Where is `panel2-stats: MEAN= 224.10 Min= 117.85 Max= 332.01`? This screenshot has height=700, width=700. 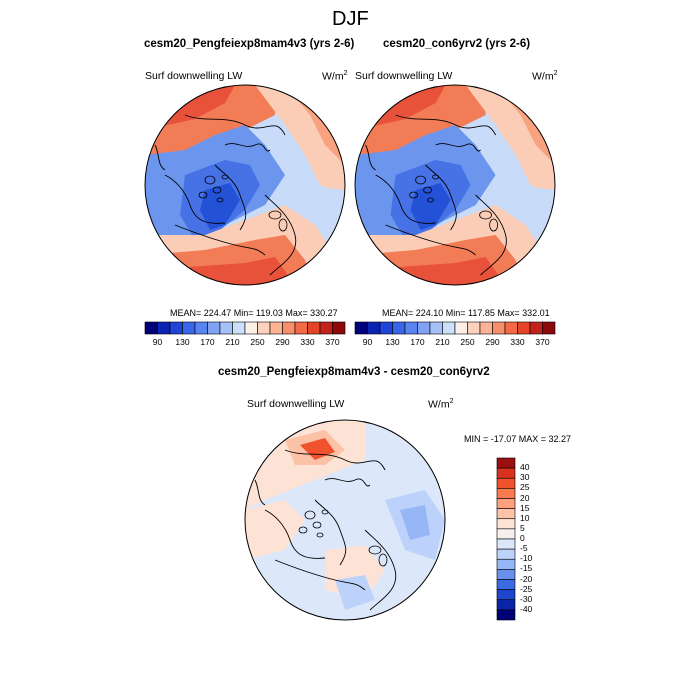
panel2-stats: MEAN= 224.10 Min= 117.85 Max= 332.01 is located at coordinates (466, 313).